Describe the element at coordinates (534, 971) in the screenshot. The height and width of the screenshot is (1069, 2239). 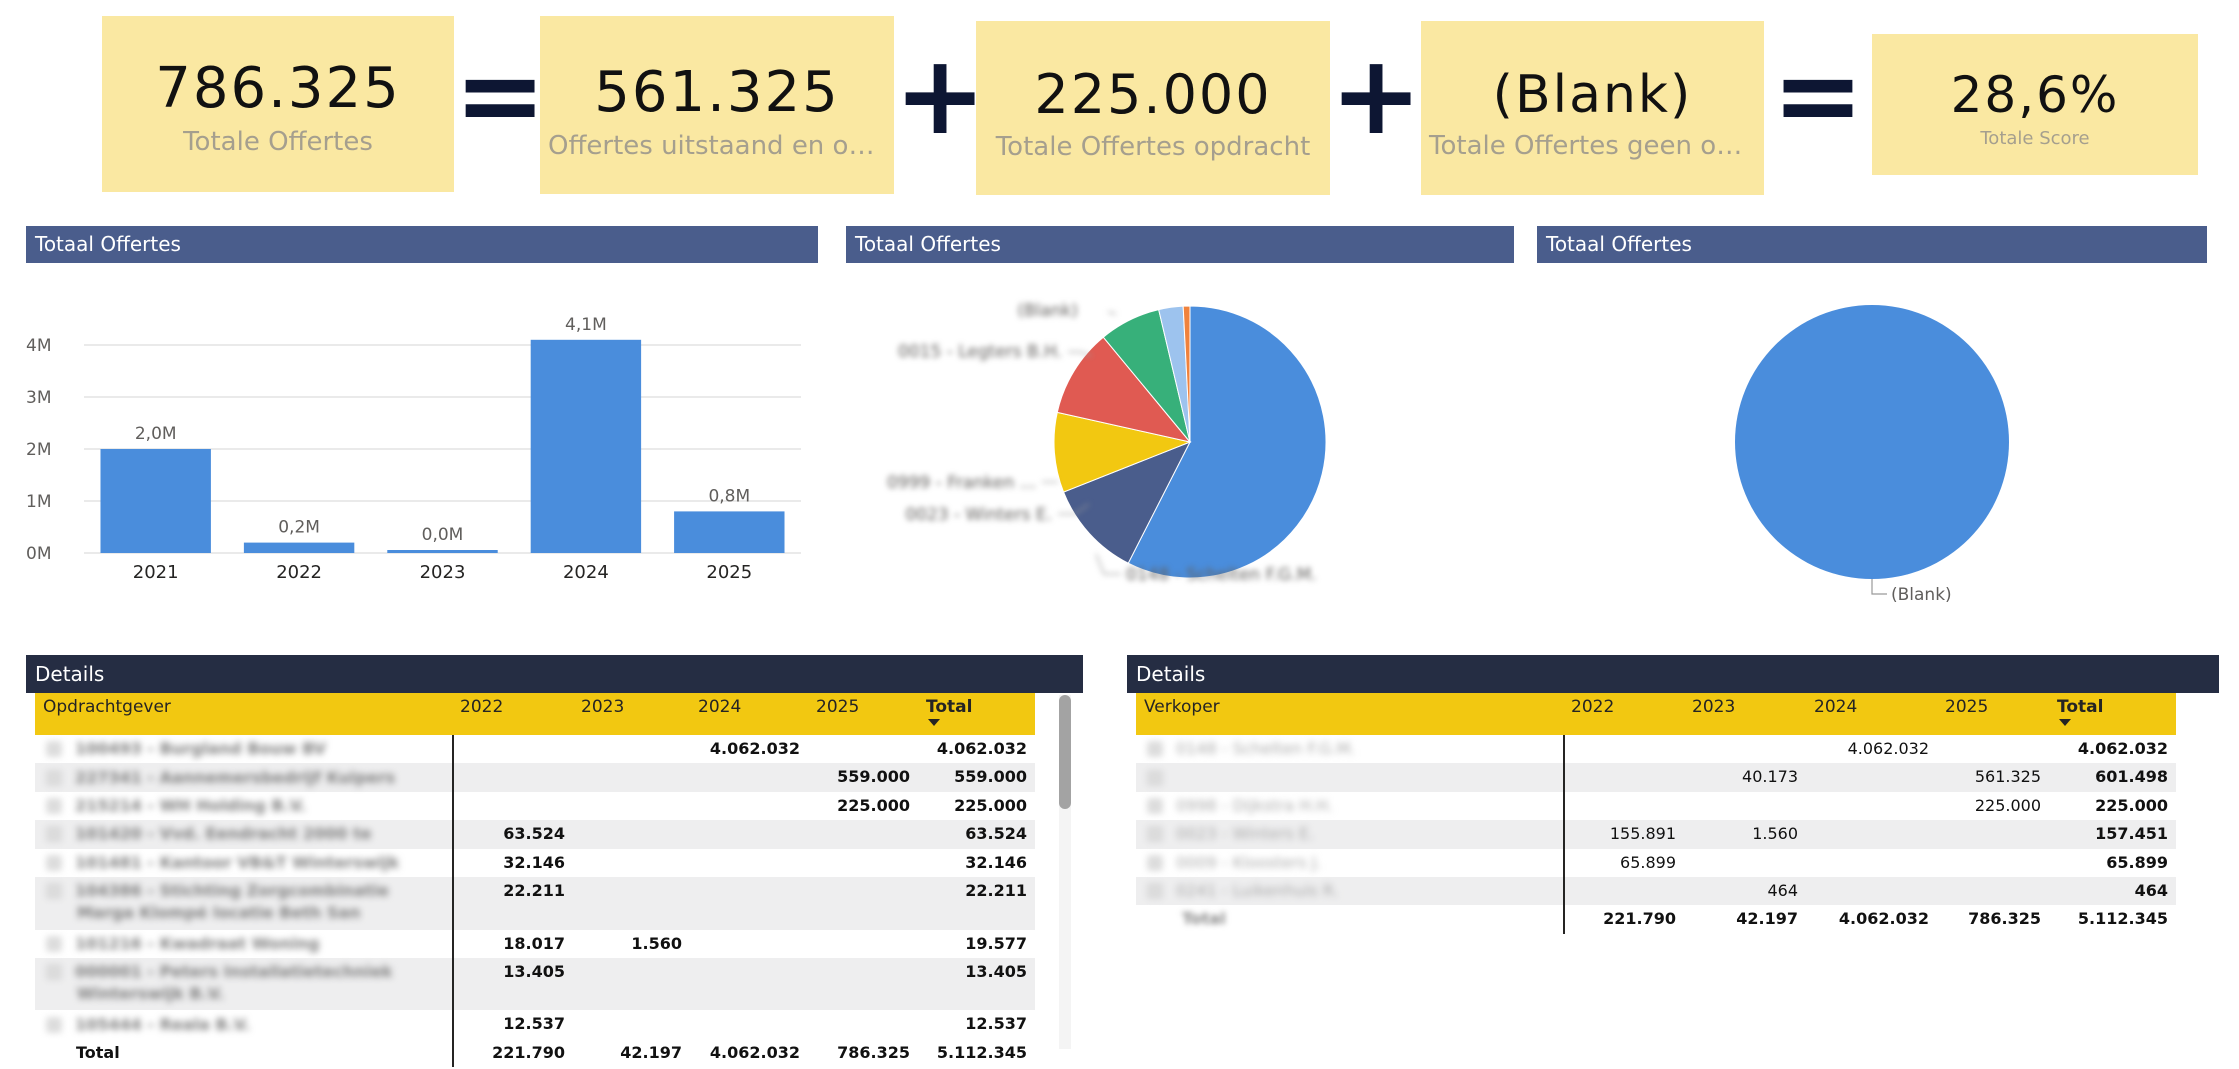
I see `cell-c2022: 13.405` at that location.